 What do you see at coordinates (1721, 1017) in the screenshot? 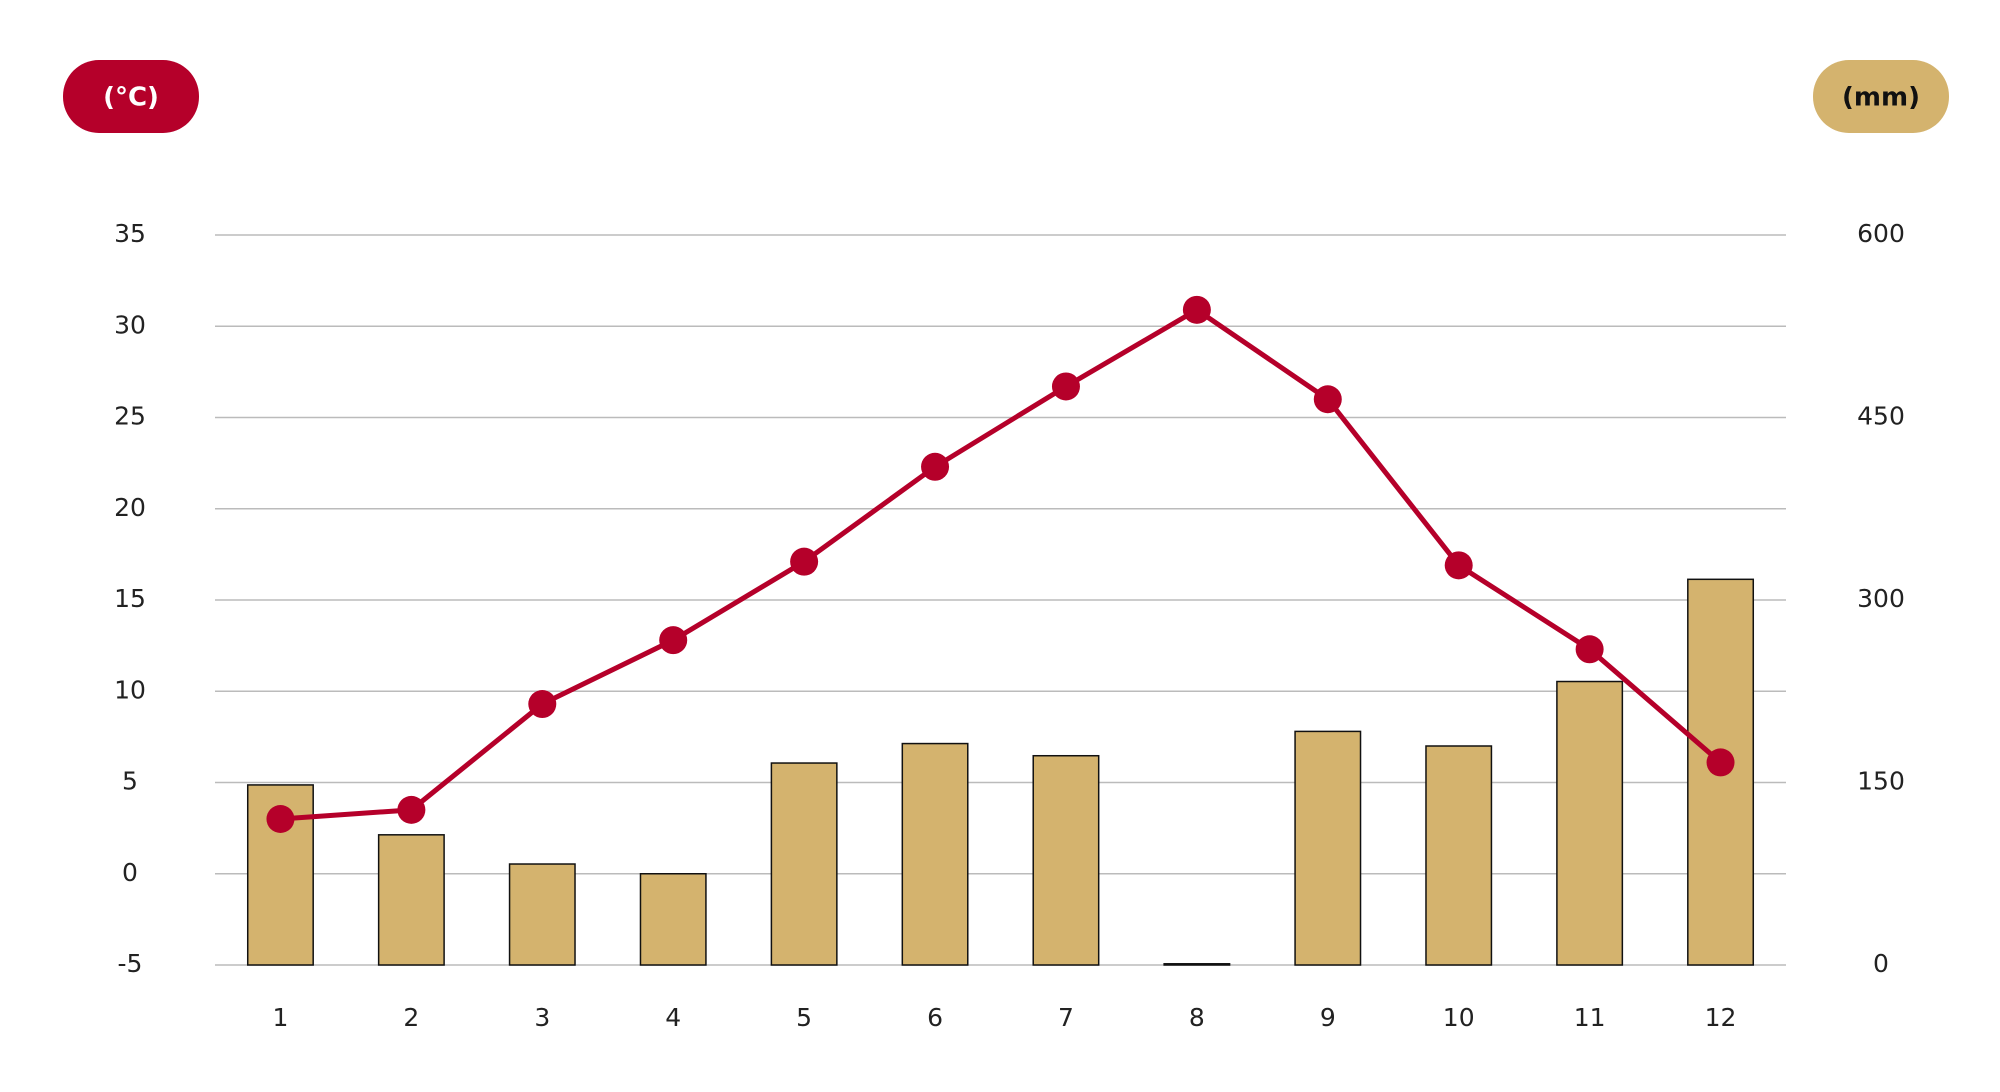
I see `x-tick-label: 12` at bounding box center [1721, 1017].